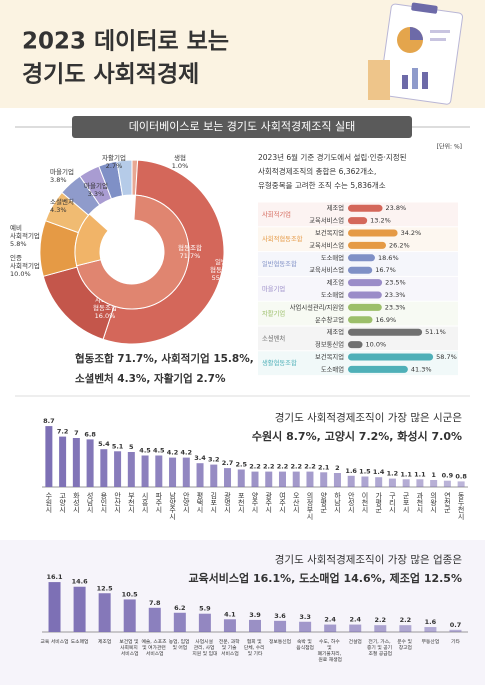  Describe the element at coordinates (420, 474) in the screenshot. I see `value-label: 1.1` at that location.